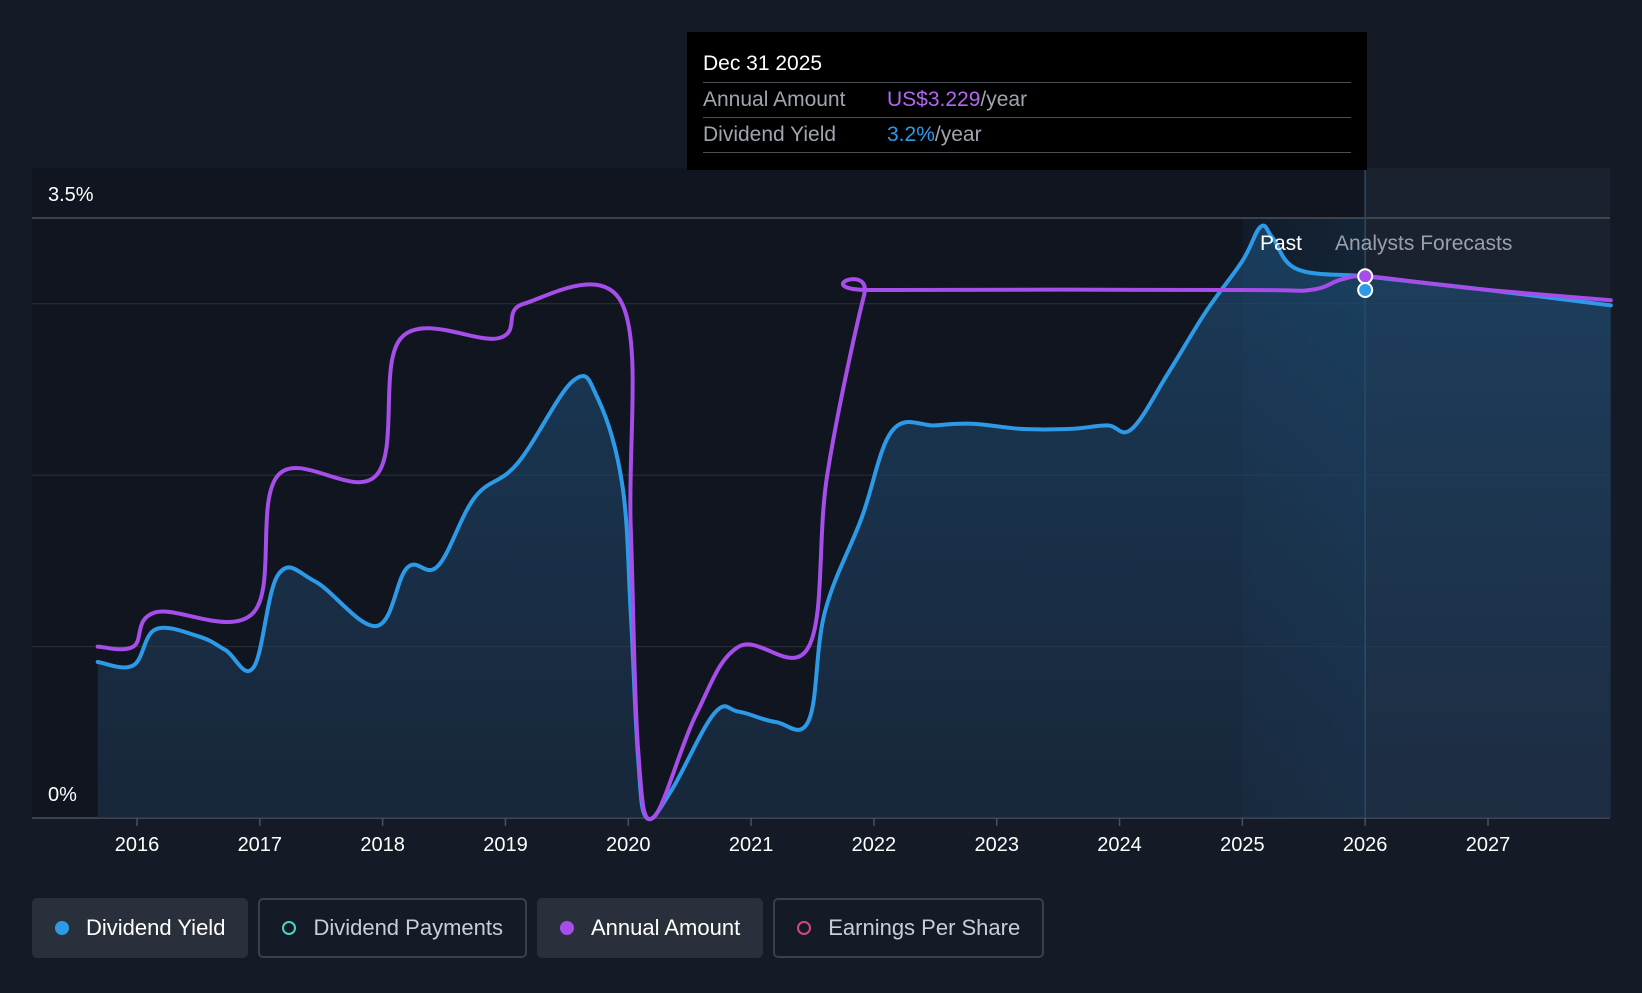 The width and height of the screenshot is (1642, 993). What do you see at coordinates (289, 928) in the screenshot?
I see `dividend-payments-ring-icon` at bounding box center [289, 928].